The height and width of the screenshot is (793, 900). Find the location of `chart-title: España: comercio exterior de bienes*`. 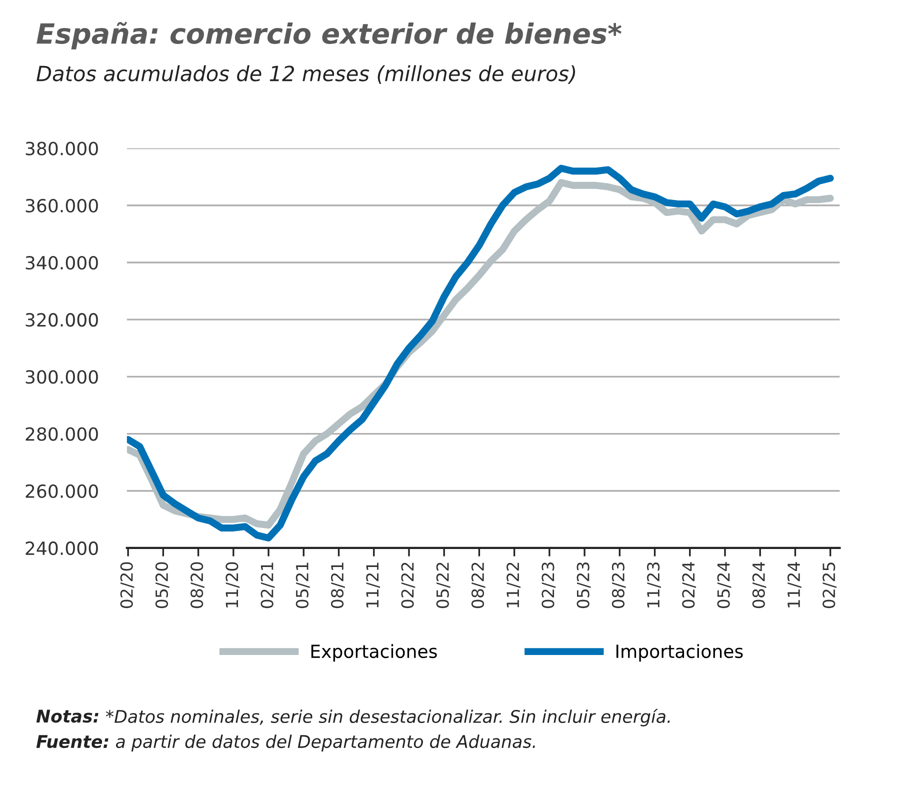

chart-title: España: comercio exterior de bienes* is located at coordinates (329, 36).